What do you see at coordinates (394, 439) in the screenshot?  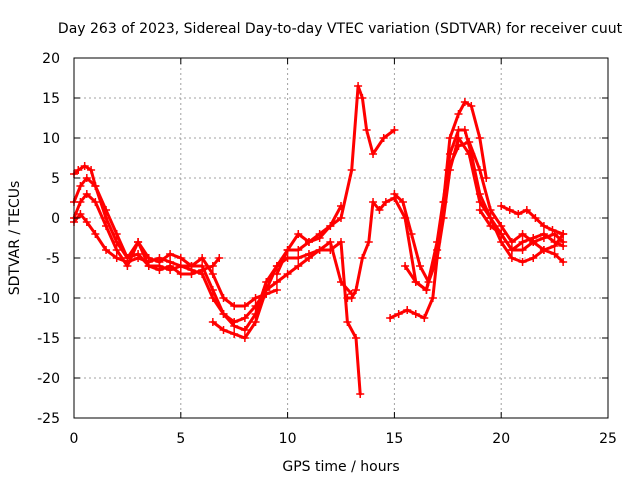 I see `x-tick-label: 15` at bounding box center [394, 439].